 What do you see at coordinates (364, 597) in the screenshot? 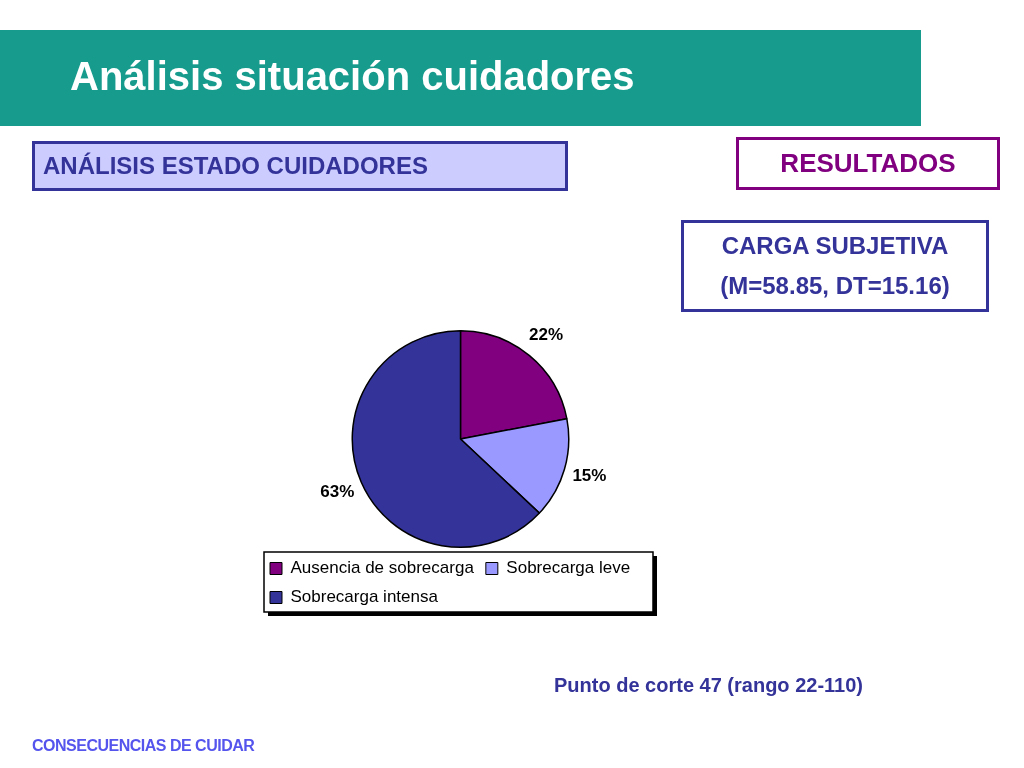
I see `legend-label: Sobrecarga intensa` at bounding box center [364, 597].